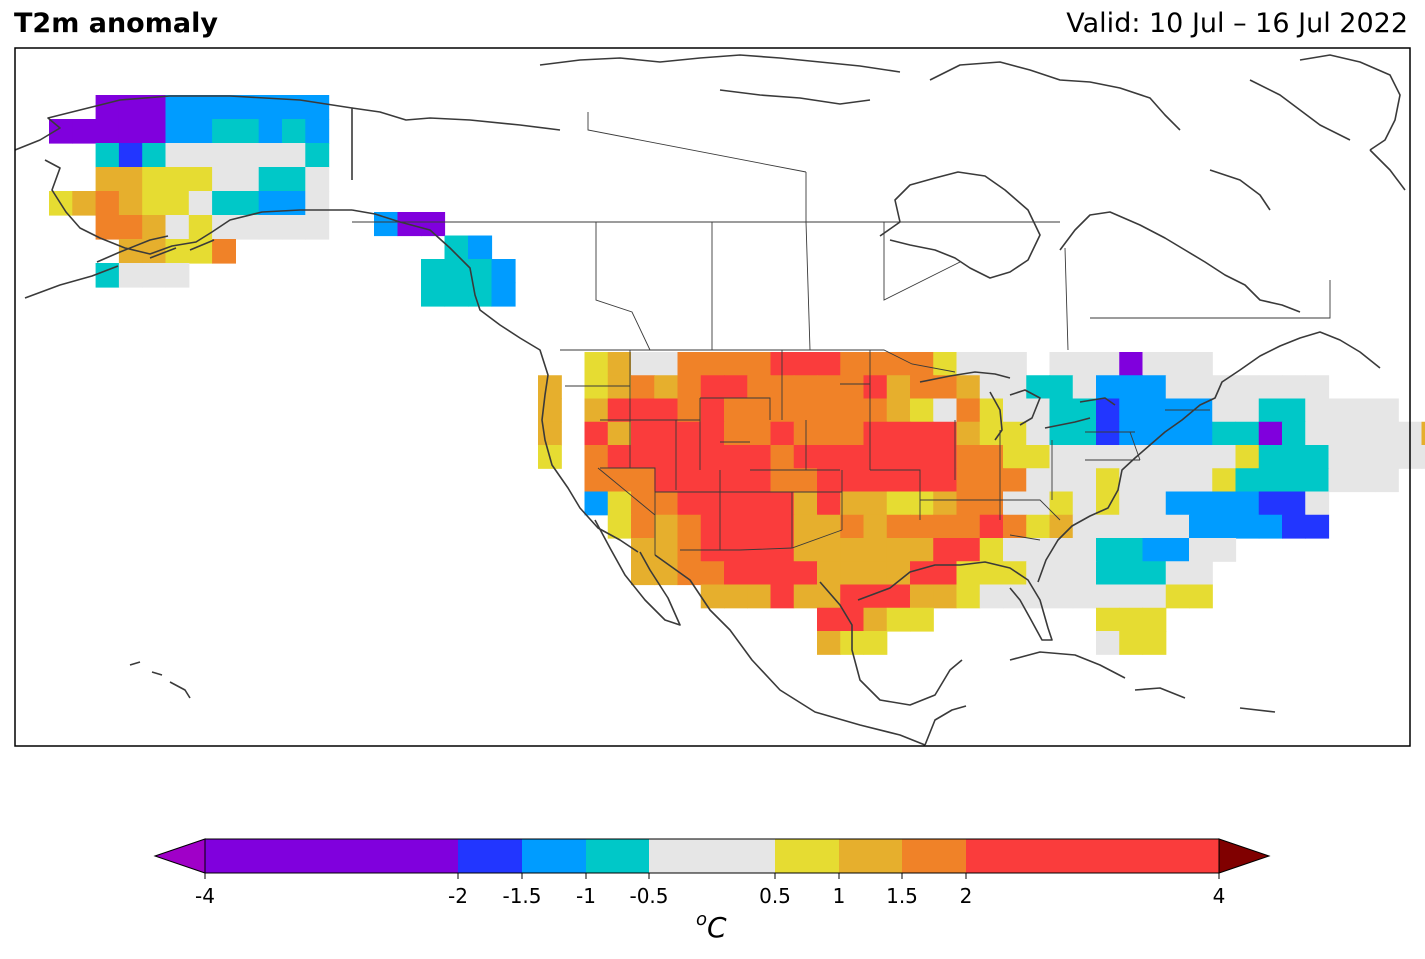 The height and width of the screenshot is (959, 1425). What do you see at coordinates (701, 919) in the screenshot?
I see `unit-superscript: o` at bounding box center [701, 919].